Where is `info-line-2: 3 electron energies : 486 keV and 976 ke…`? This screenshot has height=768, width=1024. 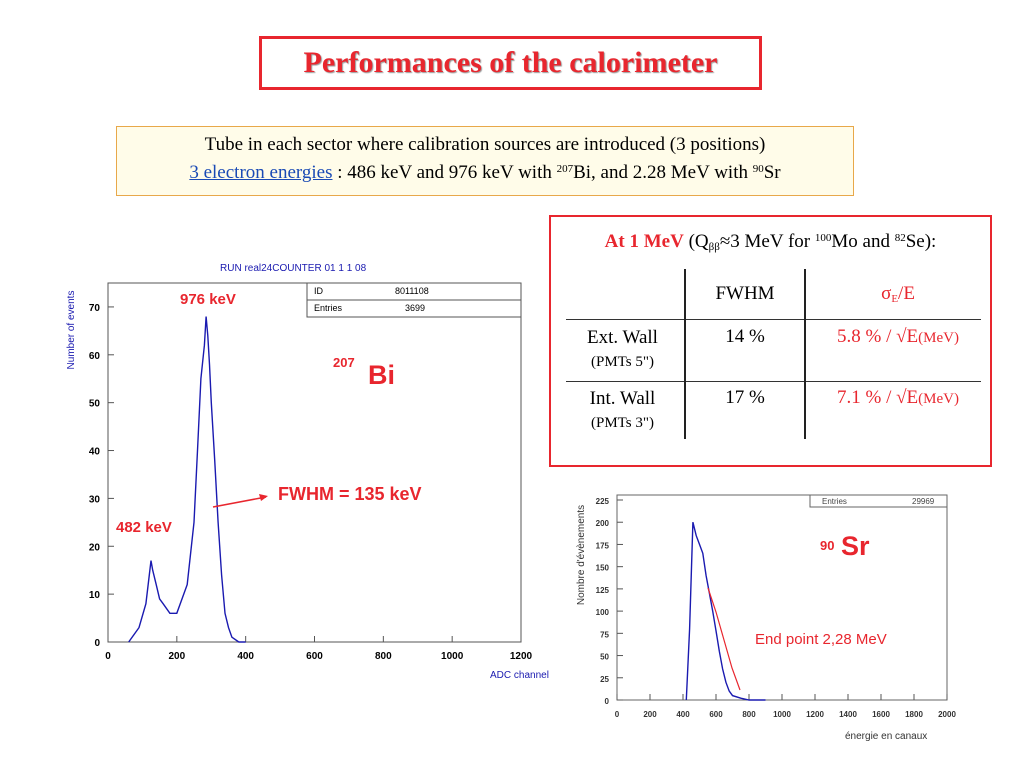
info-line-2: 3 electron energies : 486 keV and 976 ke… is located at coordinates (485, 173).